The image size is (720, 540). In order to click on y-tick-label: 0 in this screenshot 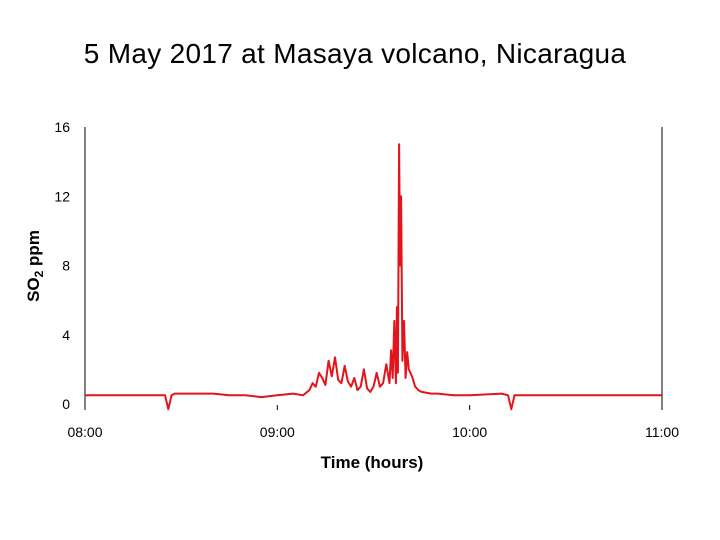, I will do `click(66, 404)`.